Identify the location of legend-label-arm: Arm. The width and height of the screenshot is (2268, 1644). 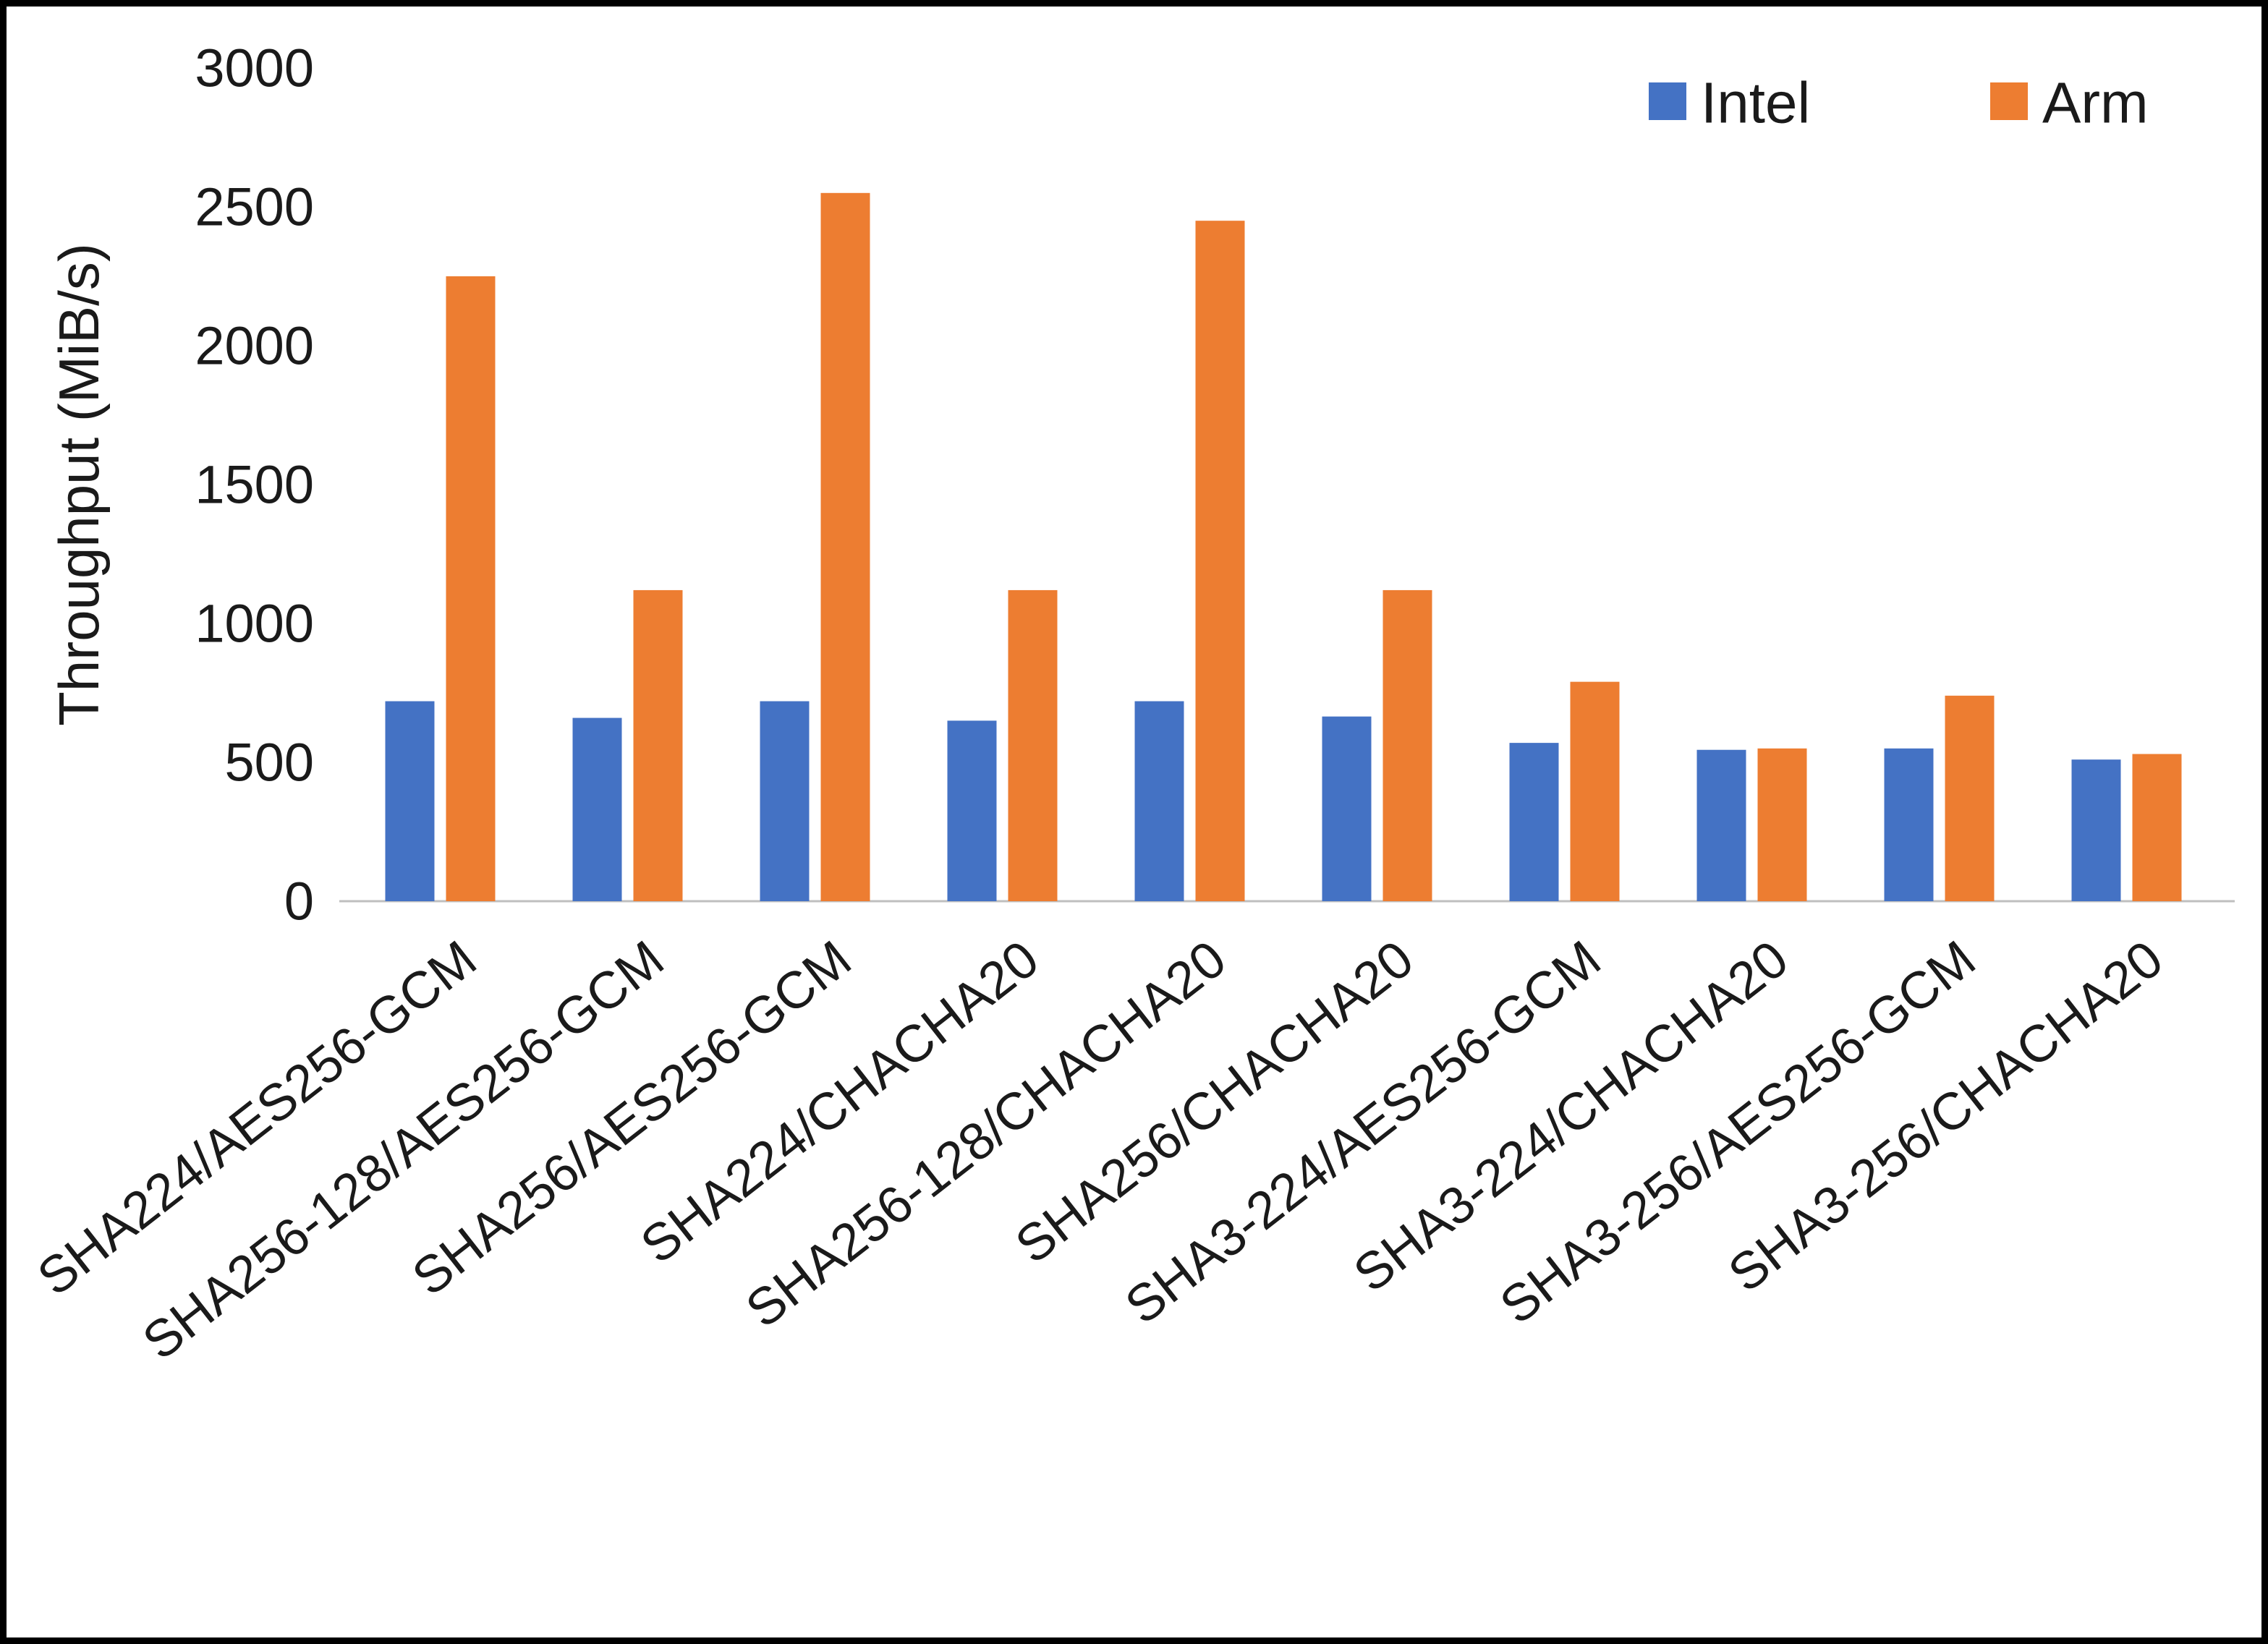
(2095, 103).